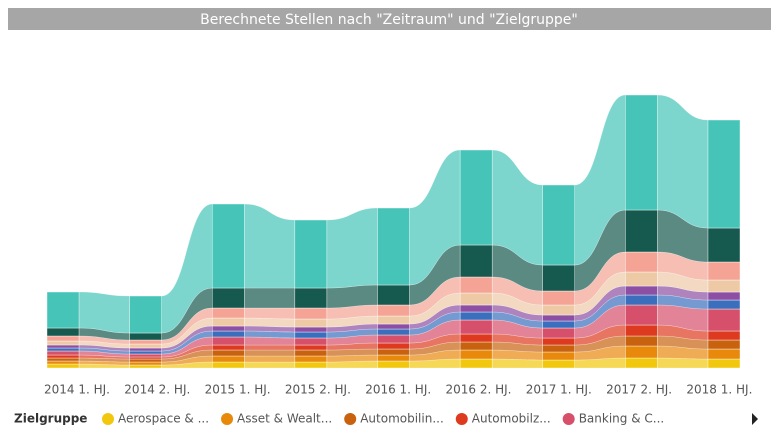 Image resolution: width=779 pixels, height=433 pixels. Describe the element at coordinates (238, 390) in the screenshot. I see `x-tick-label: 2015 1. HJ.` at that location.